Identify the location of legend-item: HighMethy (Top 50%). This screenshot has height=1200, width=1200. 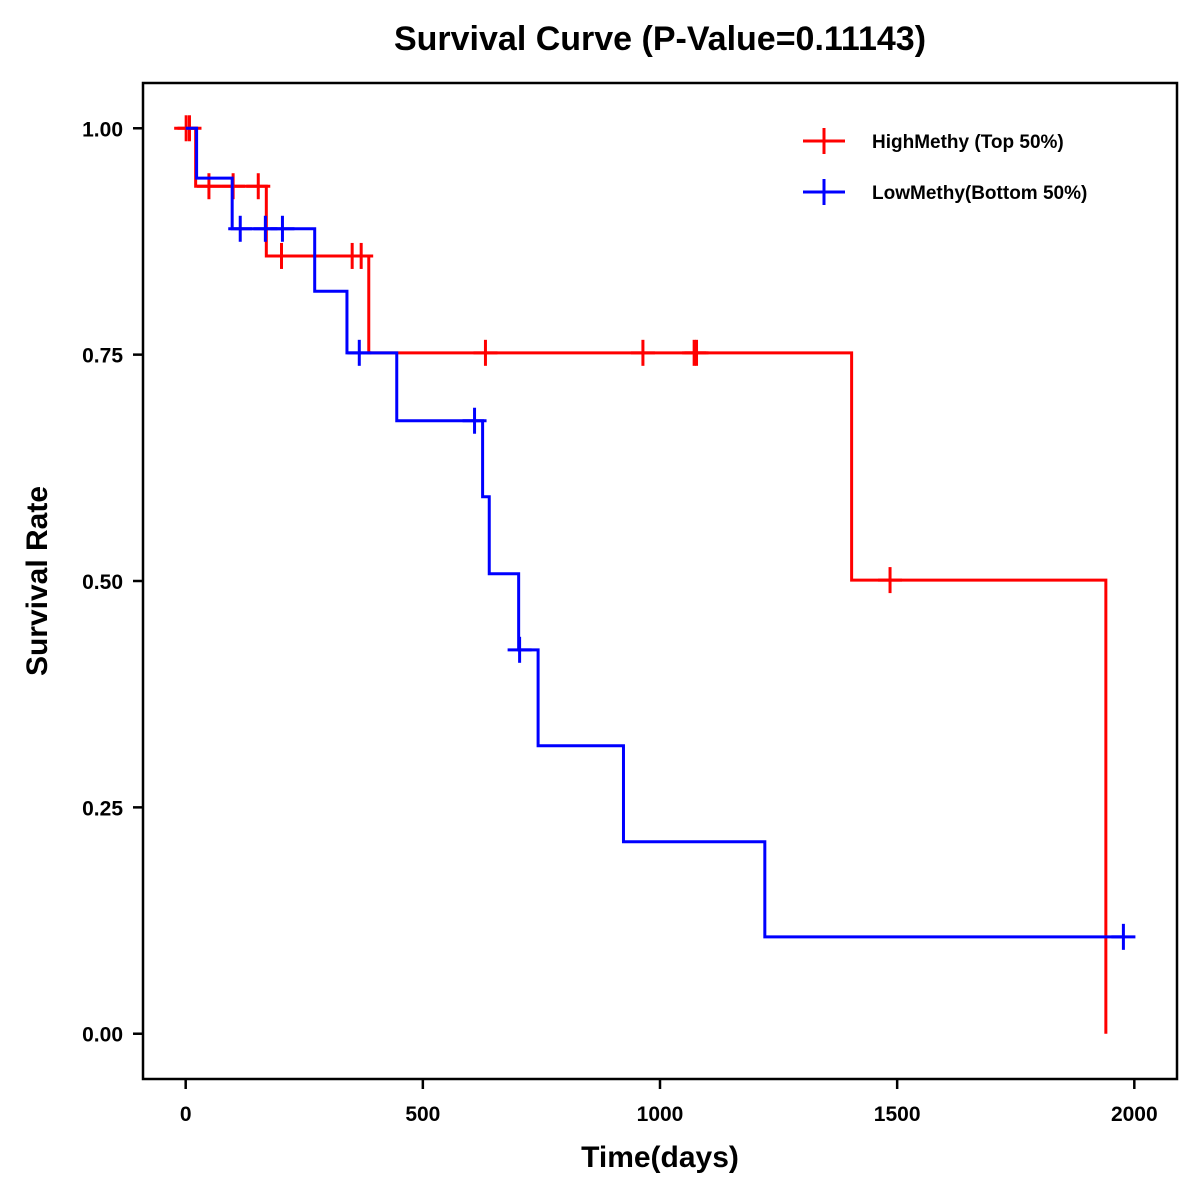
(933, 141).